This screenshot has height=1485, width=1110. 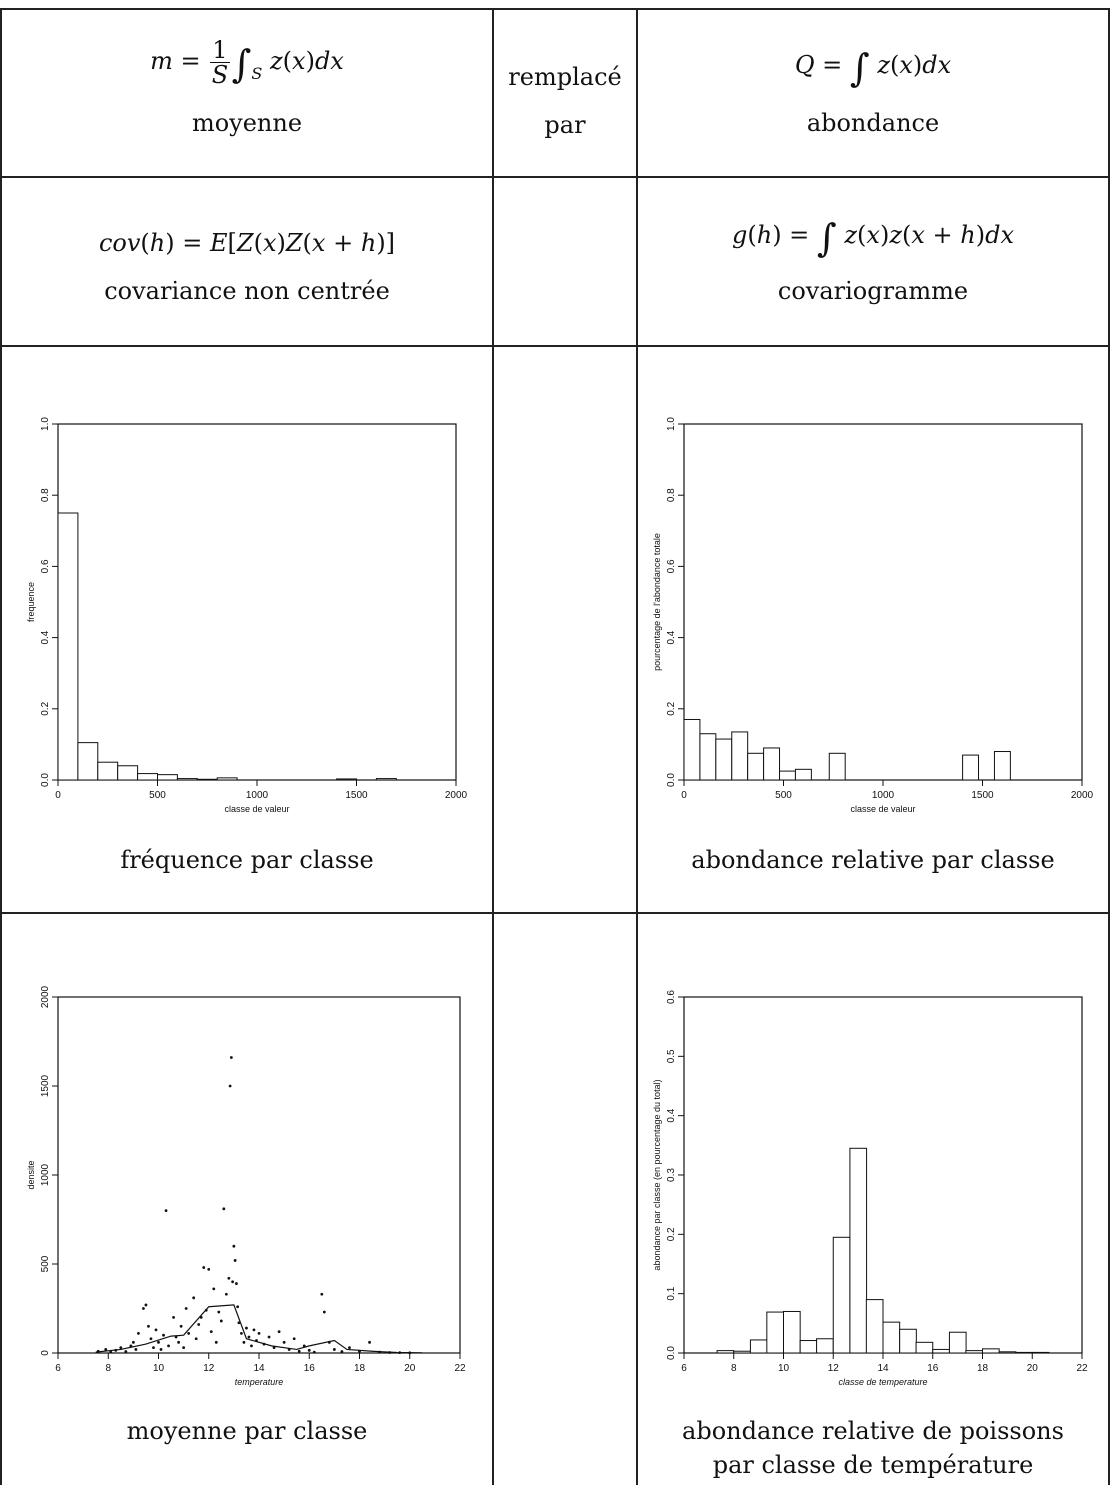 I want to click on x-tick-label: 2000, so click(x=456, y=795).